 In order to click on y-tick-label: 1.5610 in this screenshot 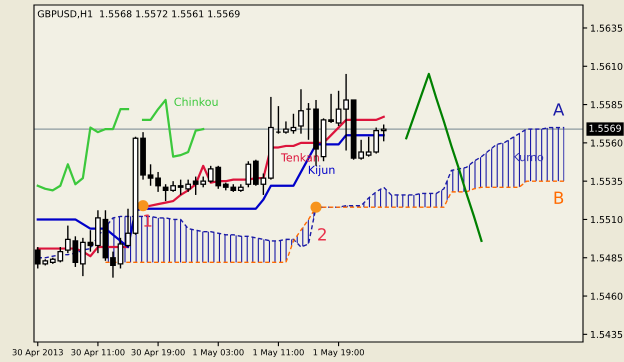, I will do `click(606, 66)`.